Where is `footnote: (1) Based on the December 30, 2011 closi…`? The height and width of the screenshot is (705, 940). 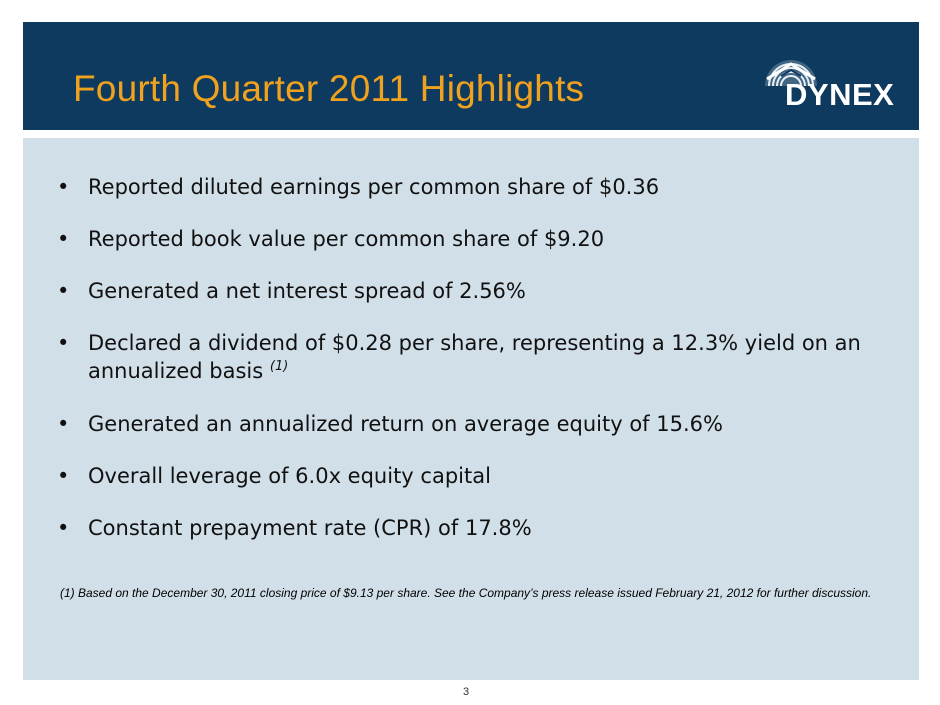
footnote: (1) Based on the December 30, 2011 closi… is located at coordinates (466, 593).